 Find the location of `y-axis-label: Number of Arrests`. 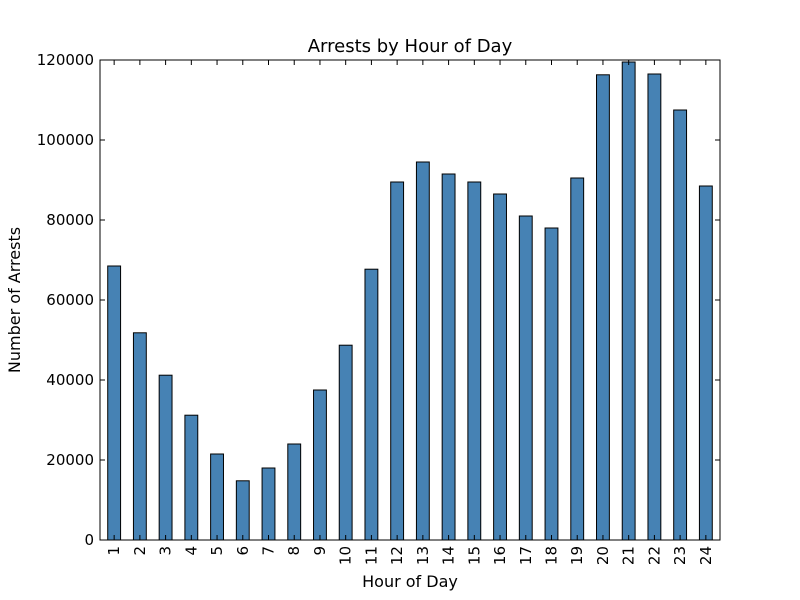

y-axis-label: Number of Arrests is located at coordinates (14, 300).